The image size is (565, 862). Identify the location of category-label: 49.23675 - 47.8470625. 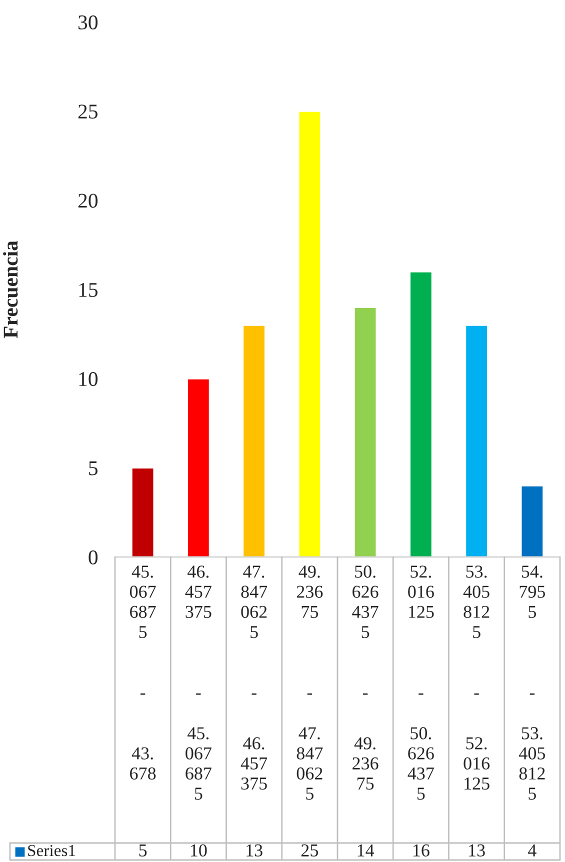
(309, 683).